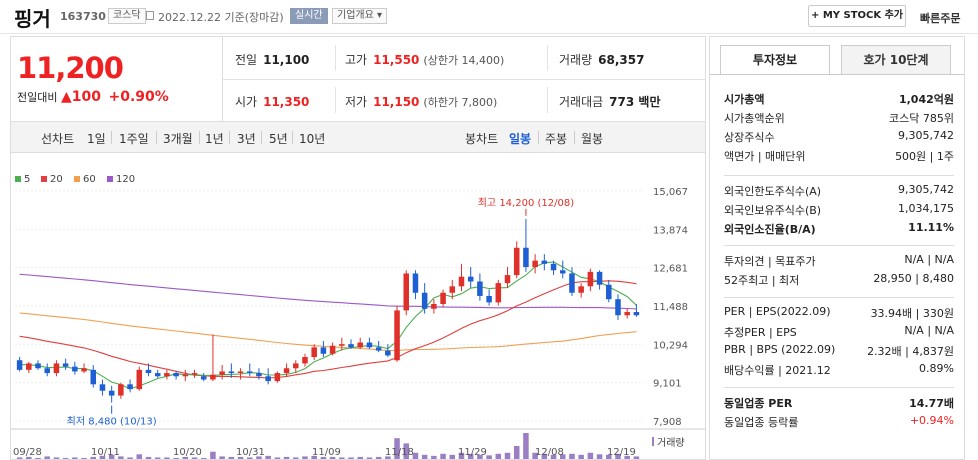 Image resolution: width=978 pixels, height=460 pixels. Describe the element at coordinates (32, 19) in the screenshot. I see `stock-name: 핑거` at that location.